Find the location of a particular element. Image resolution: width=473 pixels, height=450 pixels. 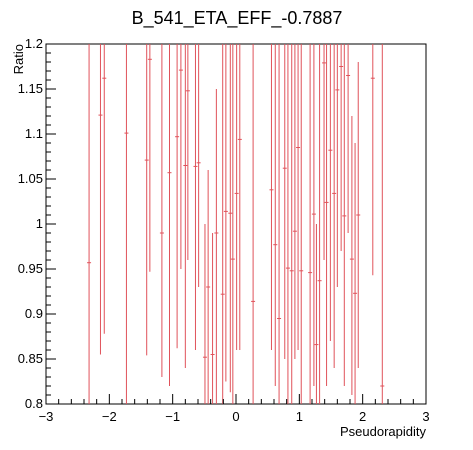

x-tick-label: 0 is located at coordinates (235, 416).